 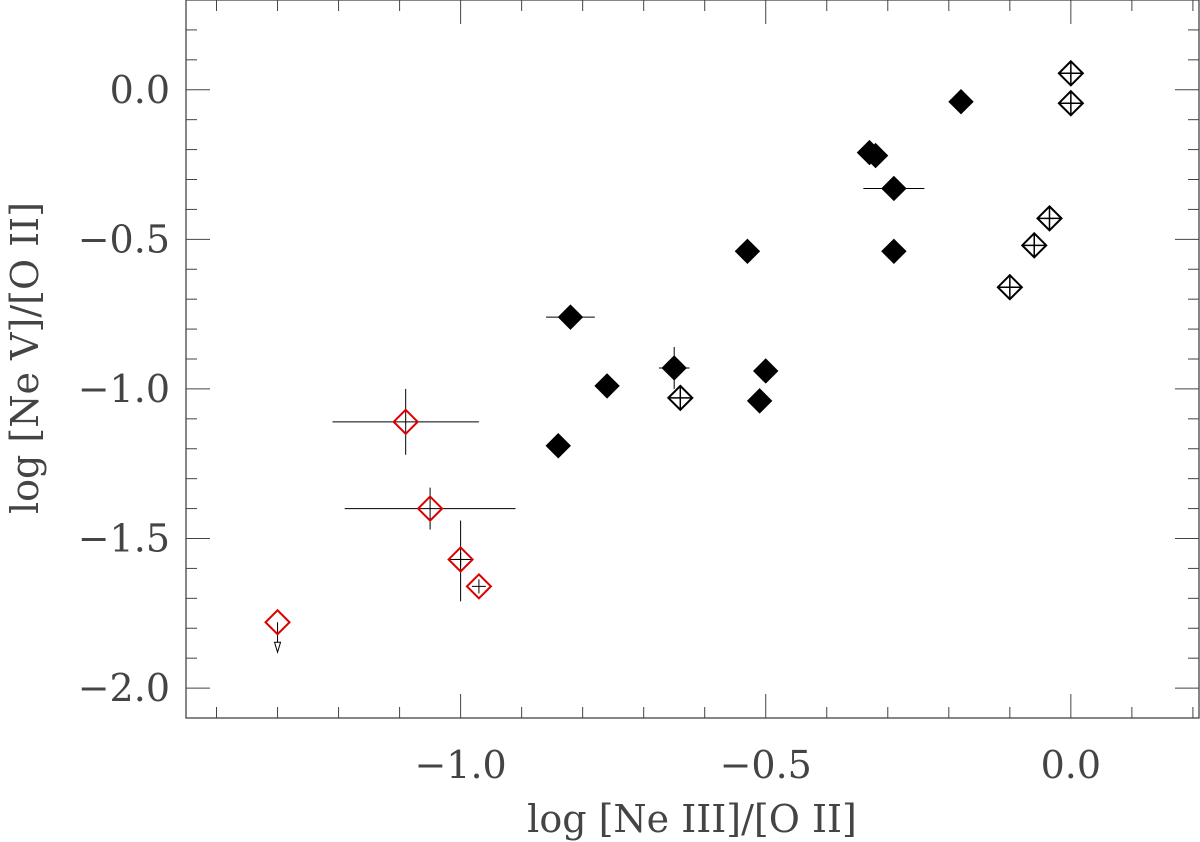 What do you see at coordinates (124, 389) in the screenshot?
I see `y-tick-label: −1.0` at bounding box center [124, 389].